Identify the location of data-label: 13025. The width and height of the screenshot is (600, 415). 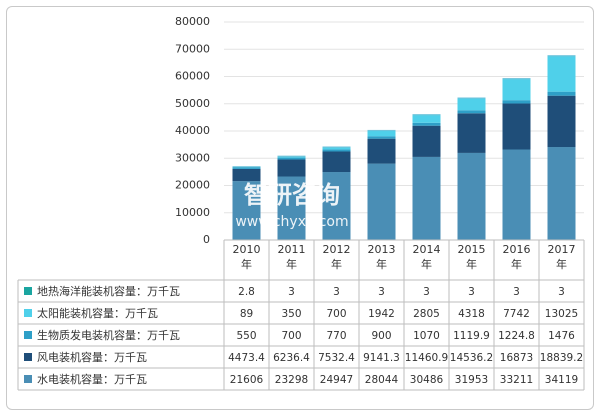
(561, 314).